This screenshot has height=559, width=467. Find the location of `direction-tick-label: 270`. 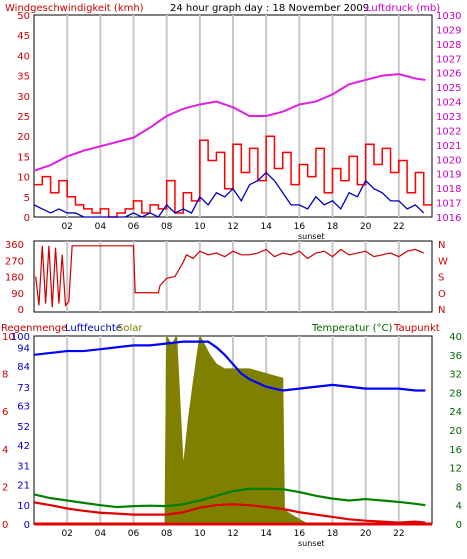

direction-tick-label: 270 is located at coordinates (14, 261).